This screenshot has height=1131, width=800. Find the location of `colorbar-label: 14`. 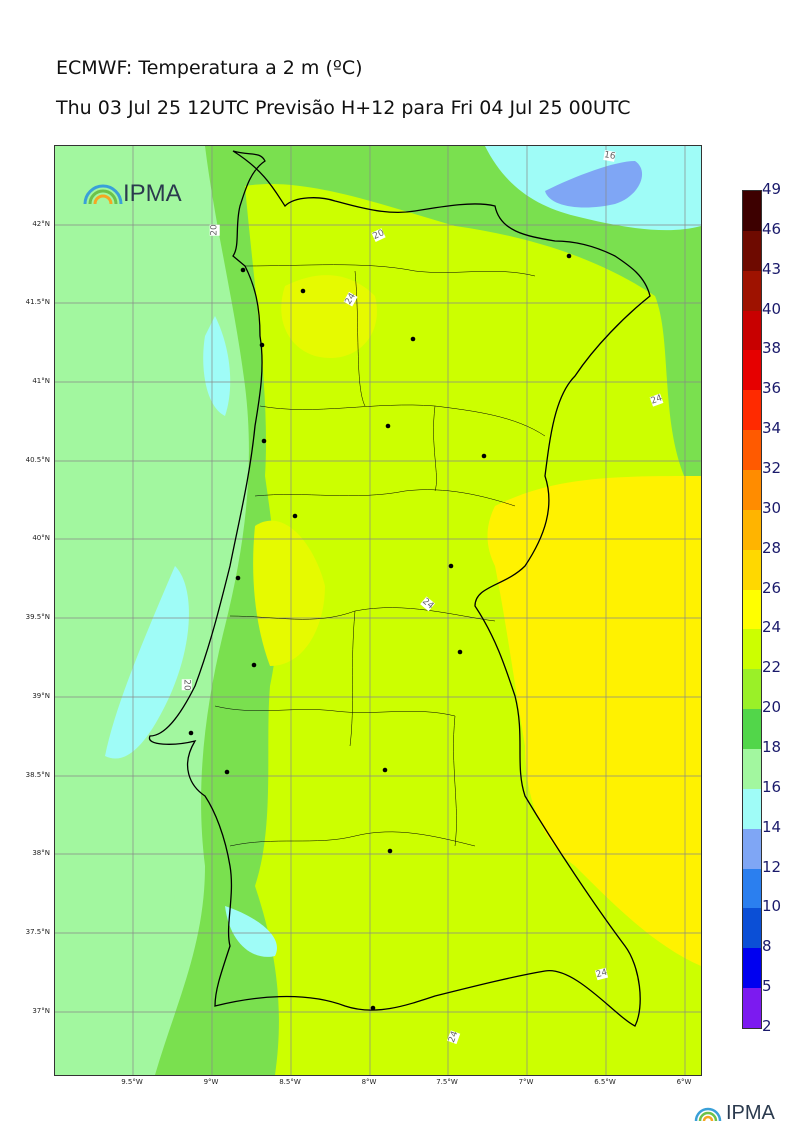

colorbar-label: 14 is located at coordinates (772, 826).